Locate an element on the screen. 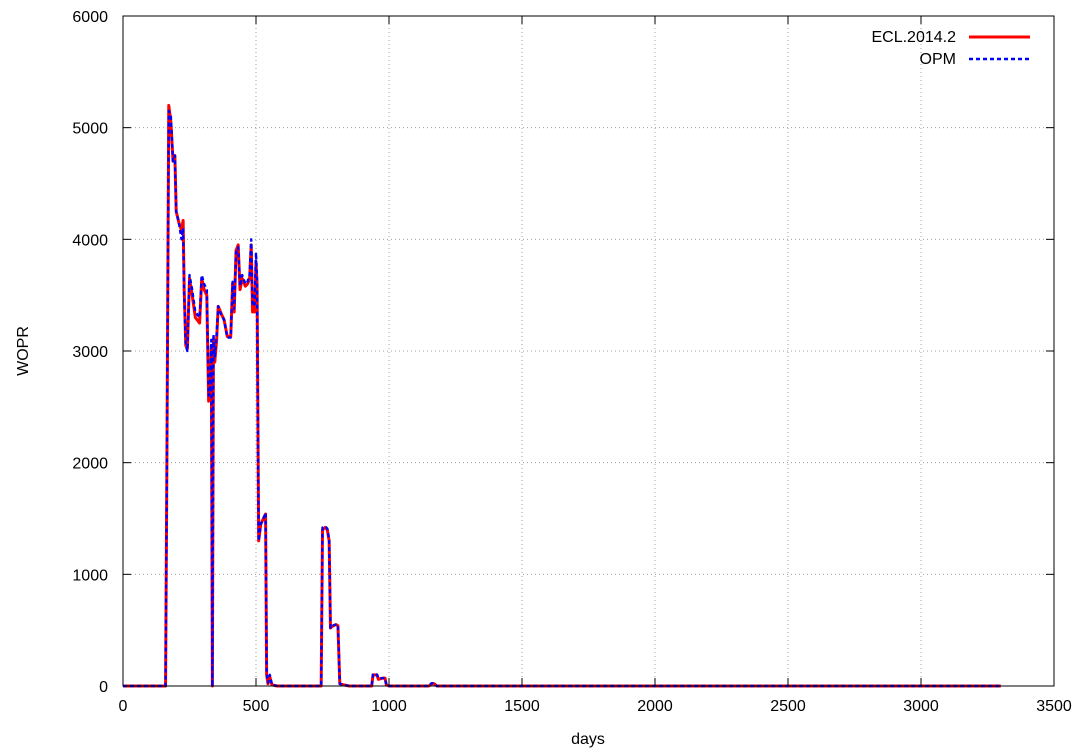  y-tick-label: 3000 is located at coordinates (90, 352).